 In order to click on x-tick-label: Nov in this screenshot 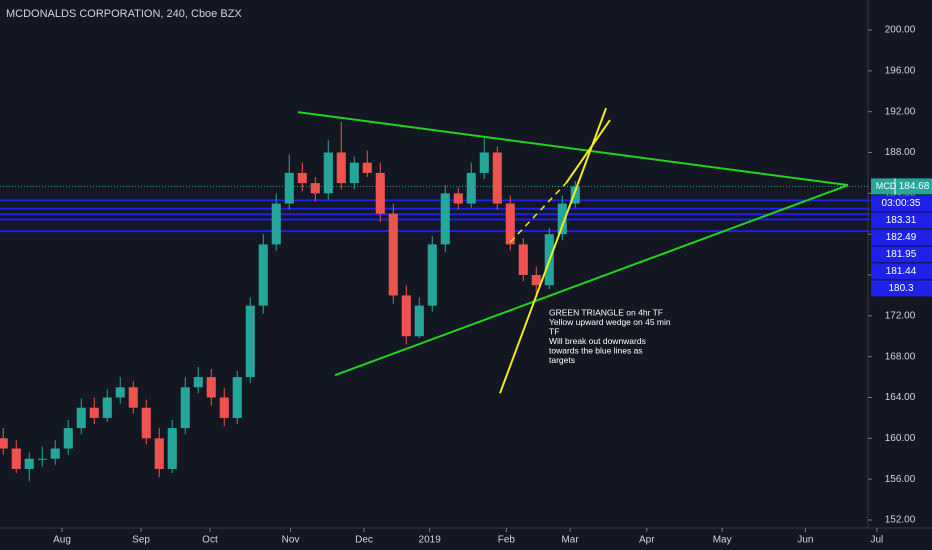, I will do `click(291, 540)`.